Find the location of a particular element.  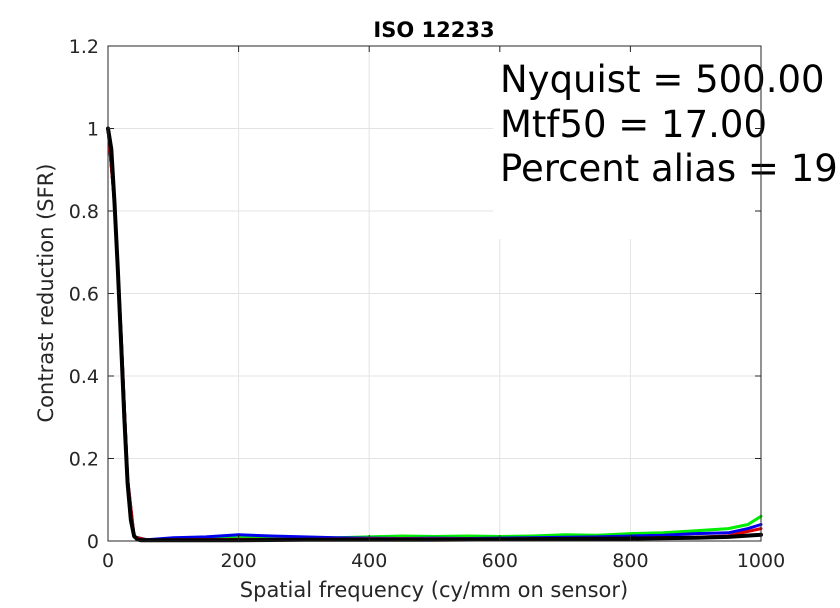

y-tick-label: 0.4 is located at coordinates (84, 377).